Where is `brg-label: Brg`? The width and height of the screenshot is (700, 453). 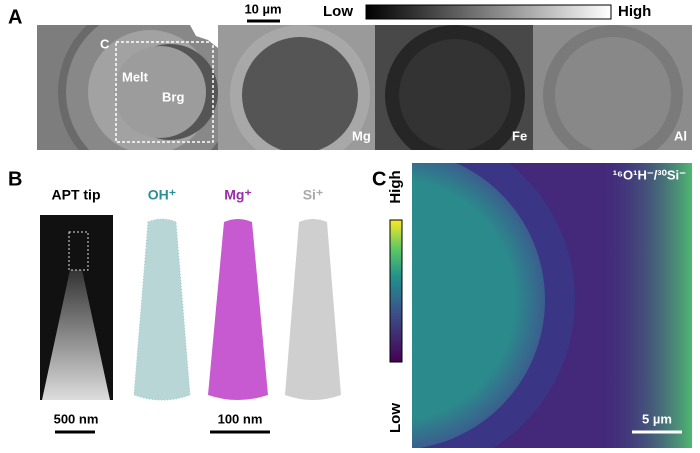
brg-label: Brg is located at coordinates (173, 96).